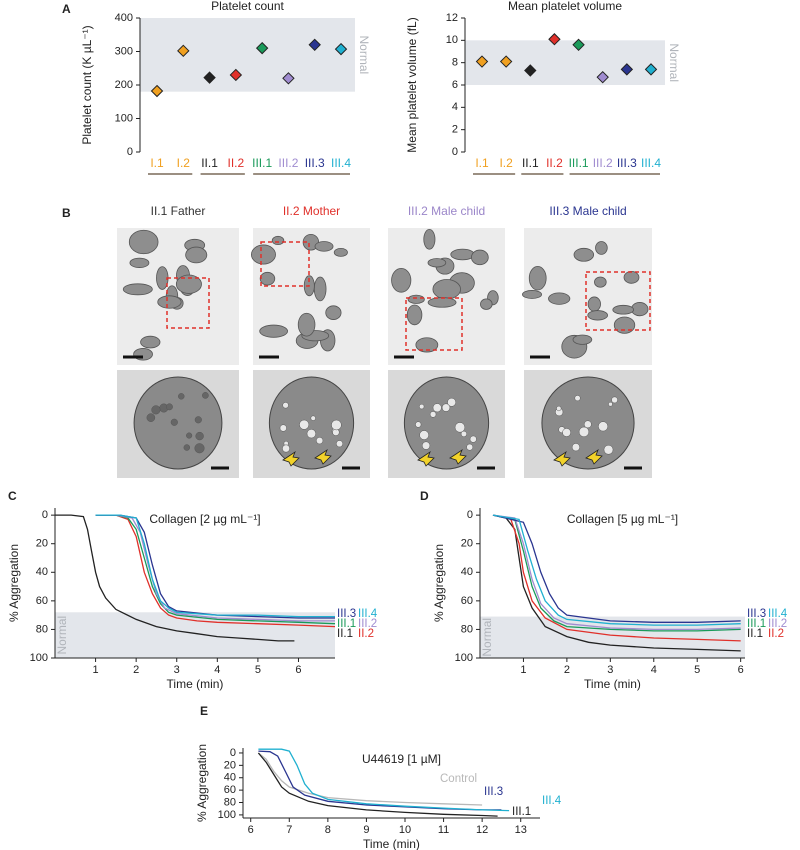 Image resolution: width=800 pixels, height=850 pixels. I want to click on chart-title: Mean platelet volume, so click(565, 6).